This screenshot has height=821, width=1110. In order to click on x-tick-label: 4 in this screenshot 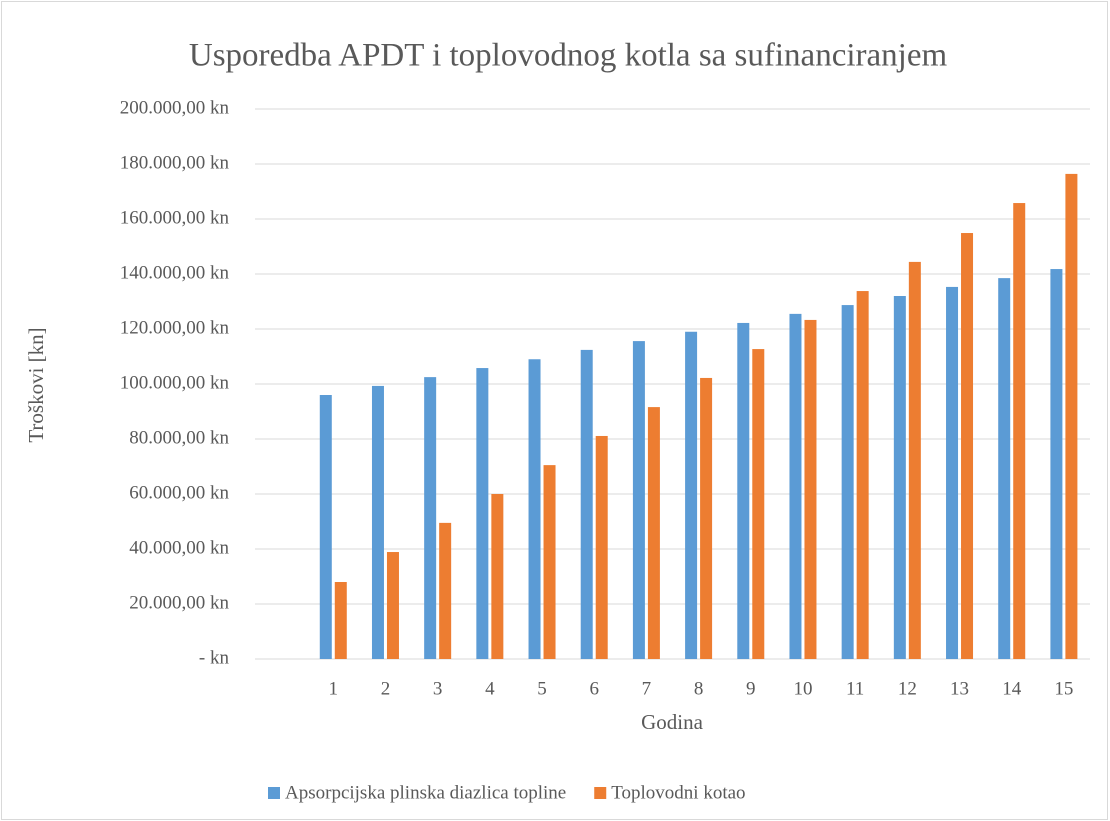, I will do `click(490, 688)`.